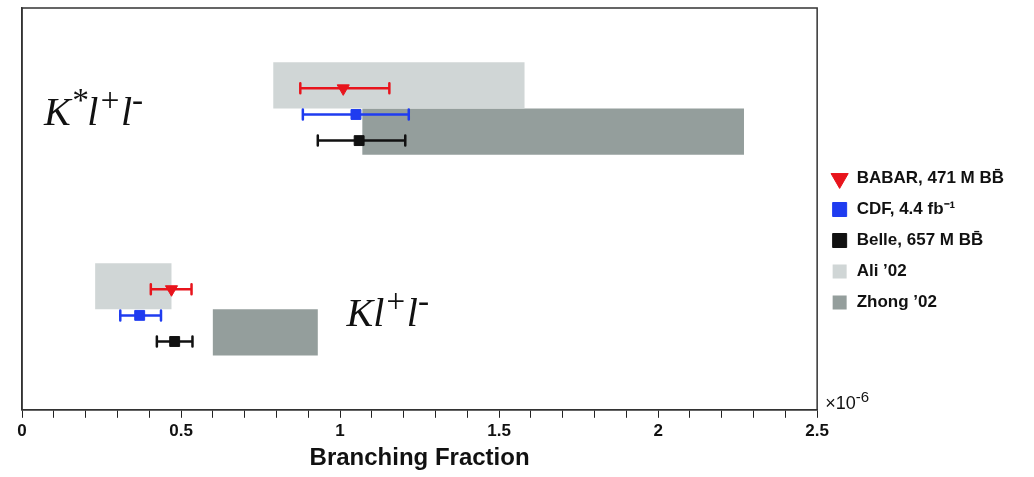 This screenshot has height=477, width=1034. Describe the element at coordinates (817, 430) in the screenshot. I see `x-tick-label: 2.5` at that location.